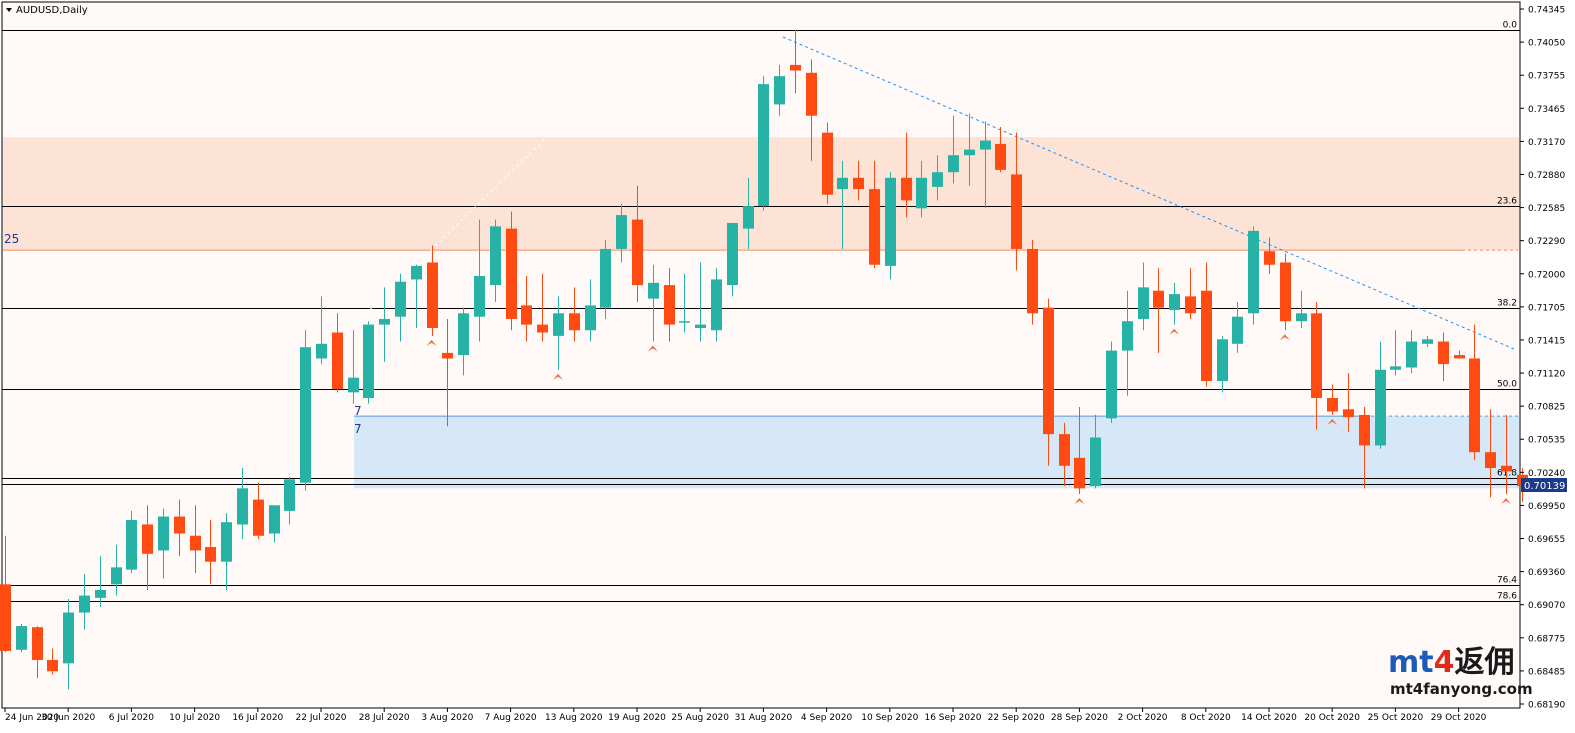 The height and width of the screenshot is (733, 1575). What do you see at coordinates (11, 239) in the screenshot?
I see `zone-label-25: 25` at bounding box center [11, 239].